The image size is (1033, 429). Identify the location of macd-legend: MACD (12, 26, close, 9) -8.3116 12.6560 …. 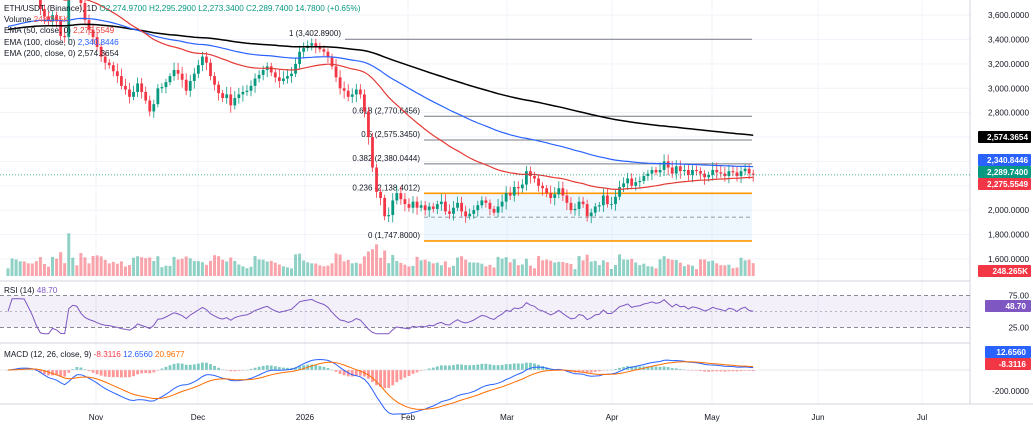
(94, 354).